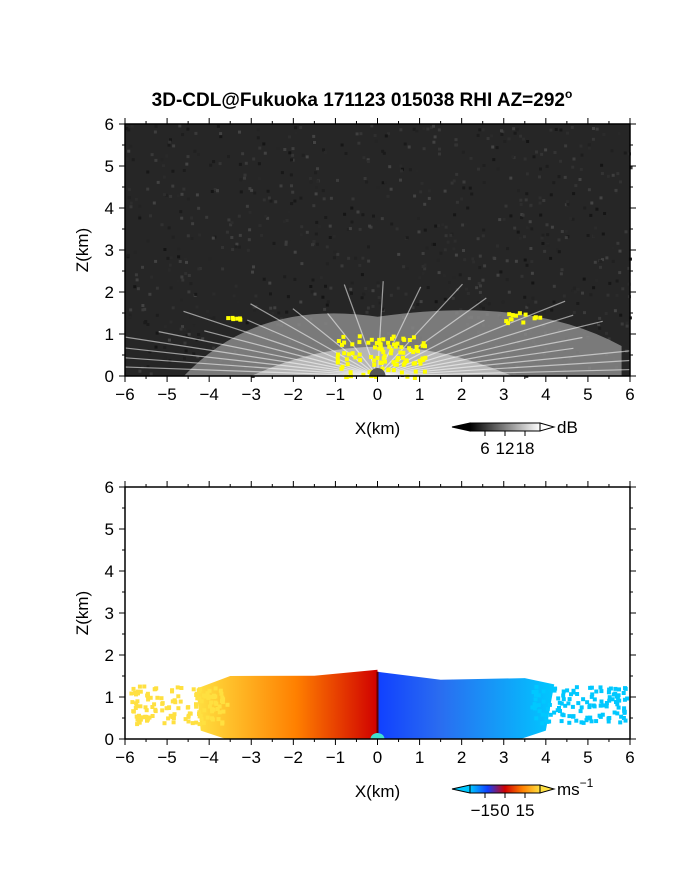  Describe the element at coordinates (362, 99) in the screenshot. I see `figure-title: 3D-CDL@Fukuoka 171123 015038 RHI AZ=292o` at that location.